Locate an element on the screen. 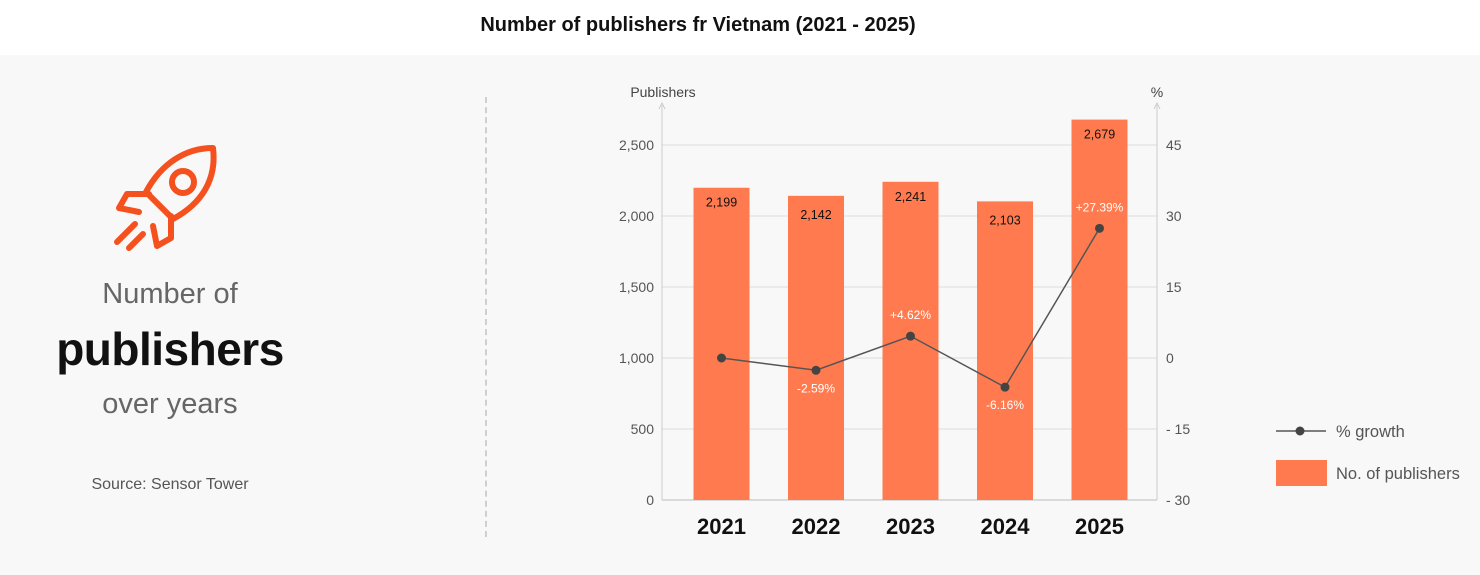  y-tick-label: 0 is located at coordinates (650, 500).